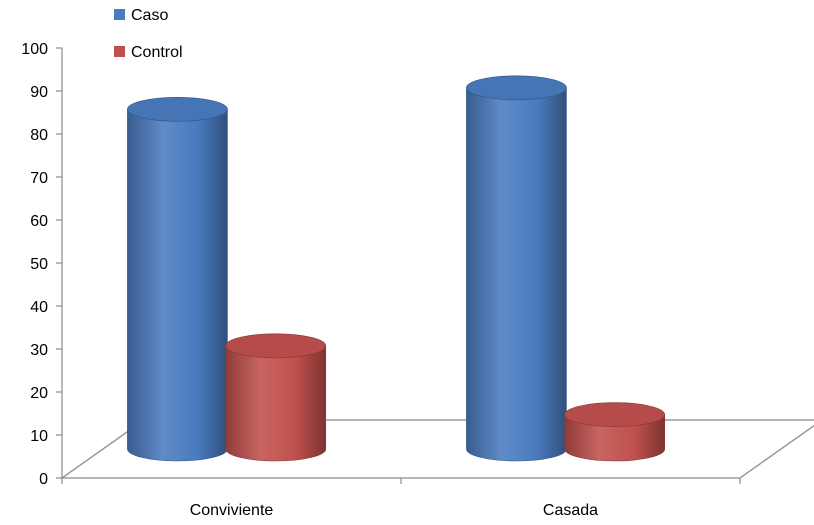 The width and height of the screenshot is (814, 525). I want to click on legend-item-caso: Caso, so click(141, 15).